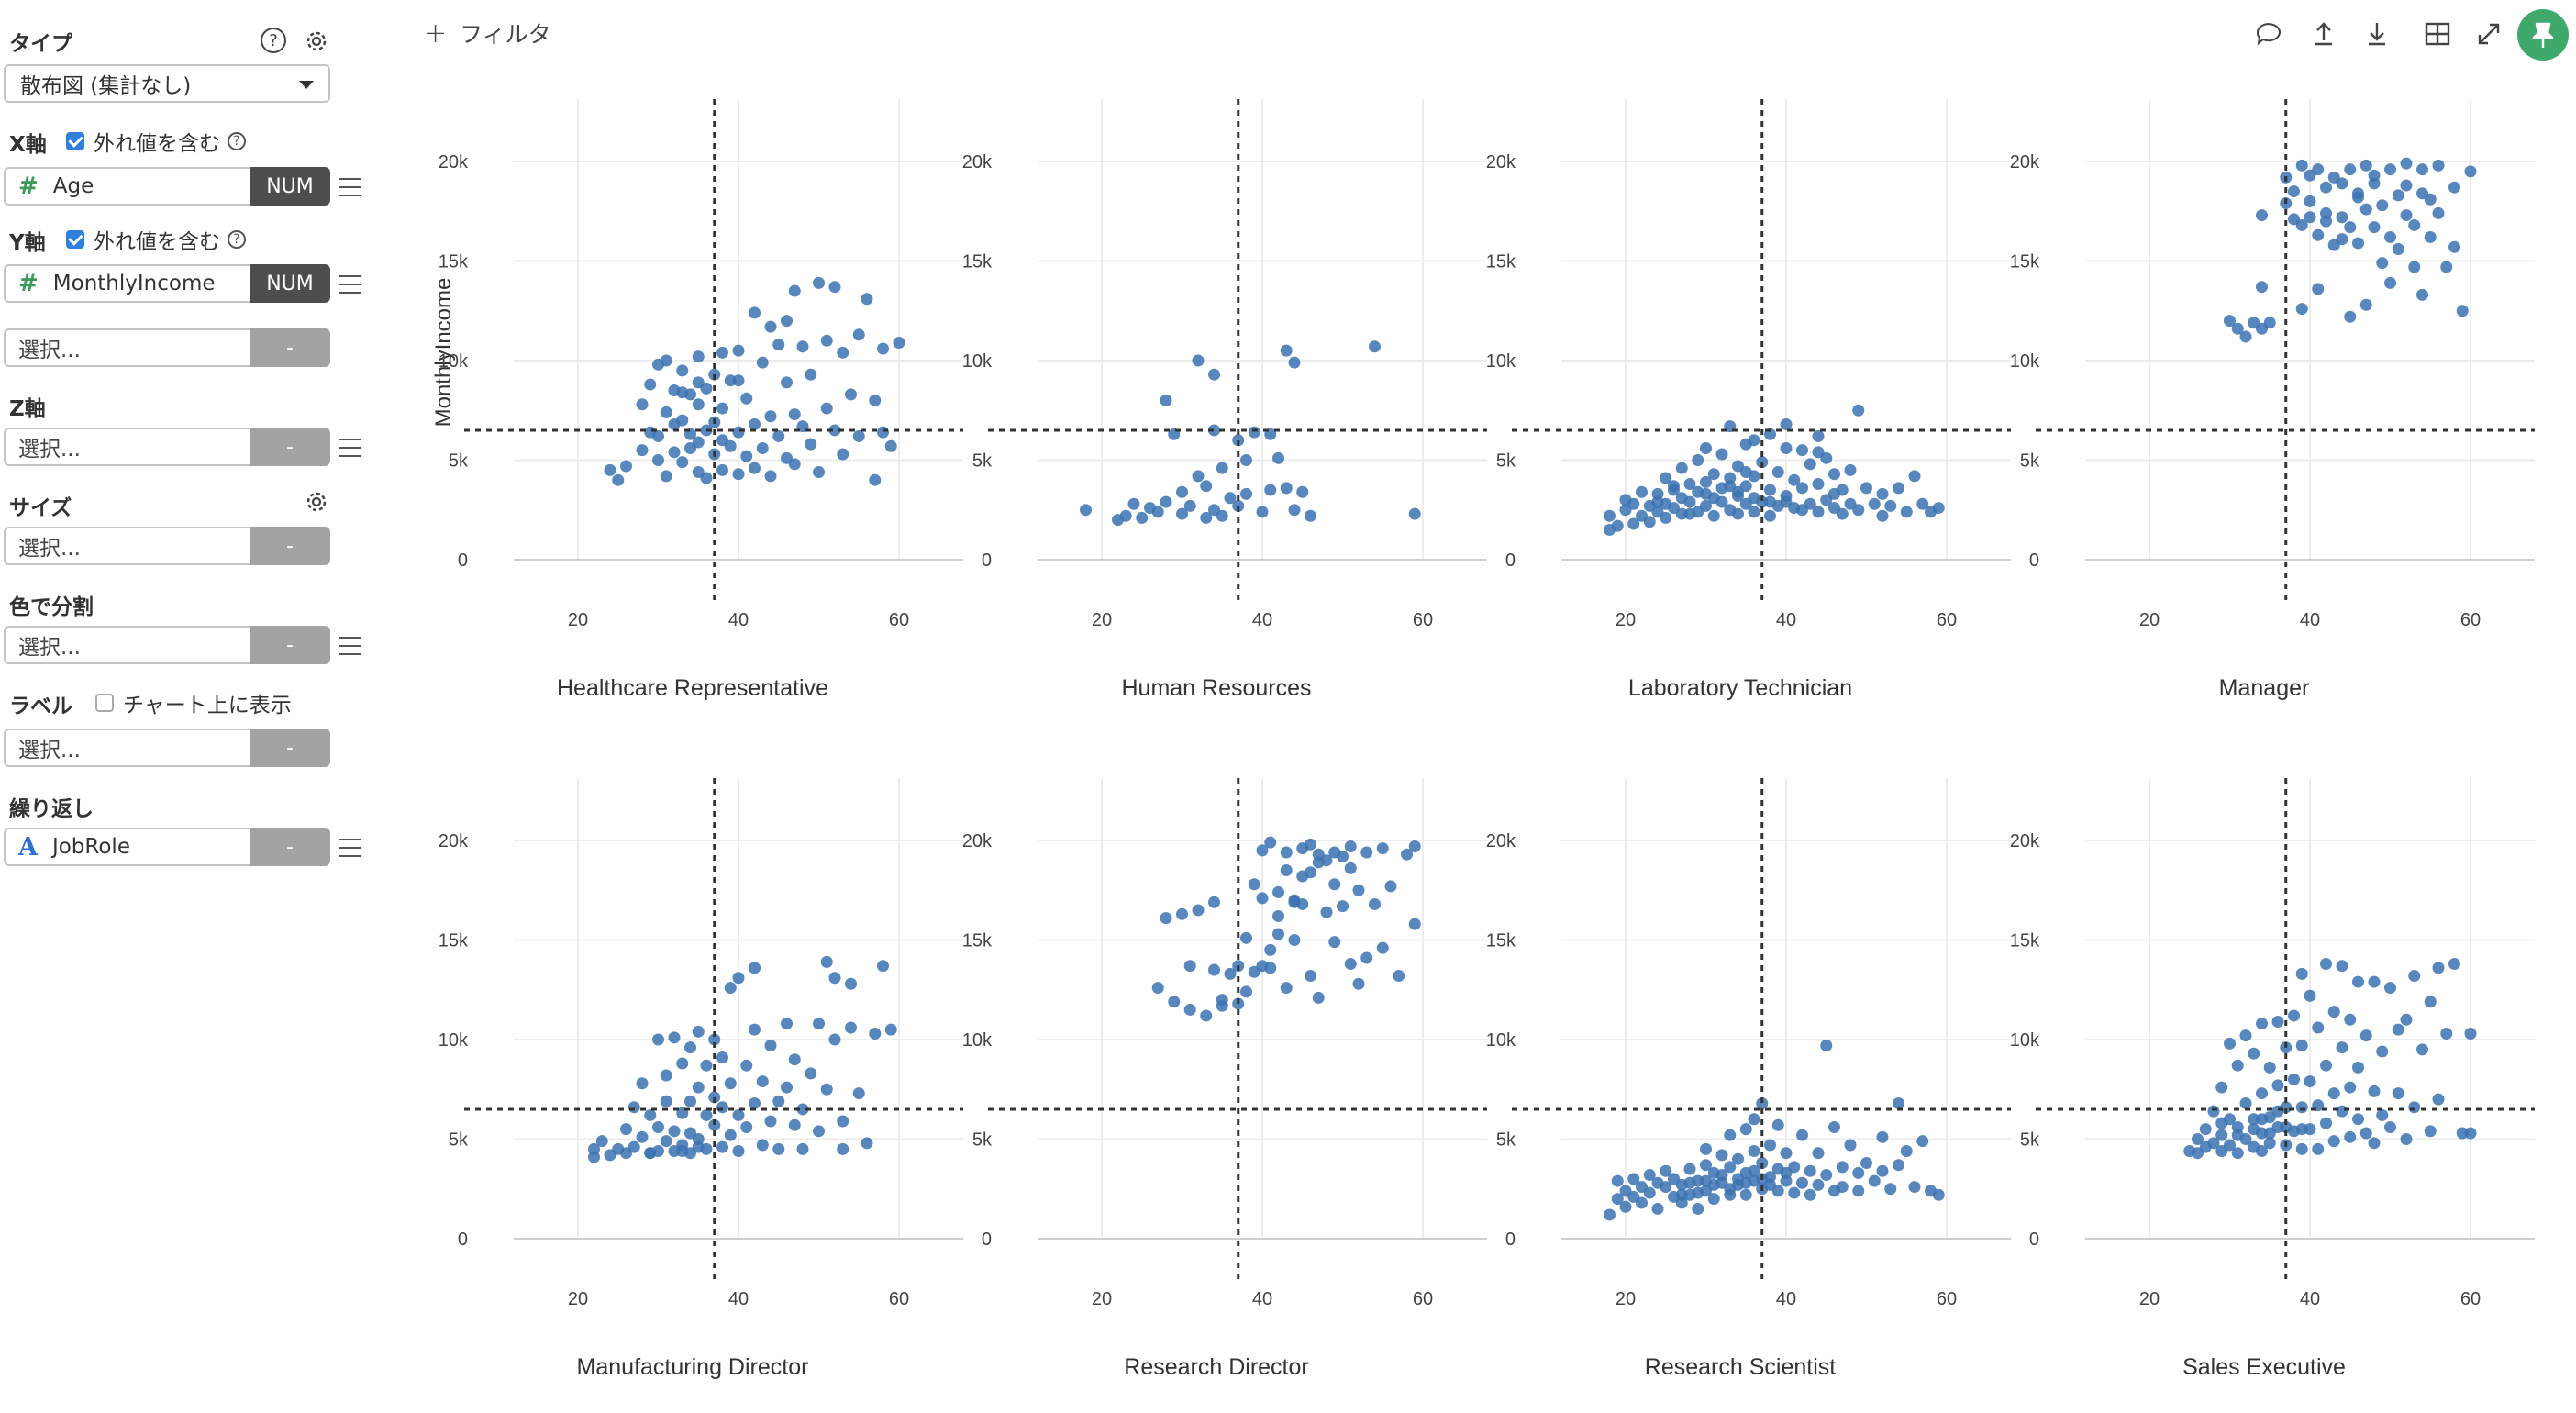 The height and width of the screenshot is (1413, 2576). Describe the element at coordinates (290, 347) in the screenshot. I see `y2-tag: -` at that location.